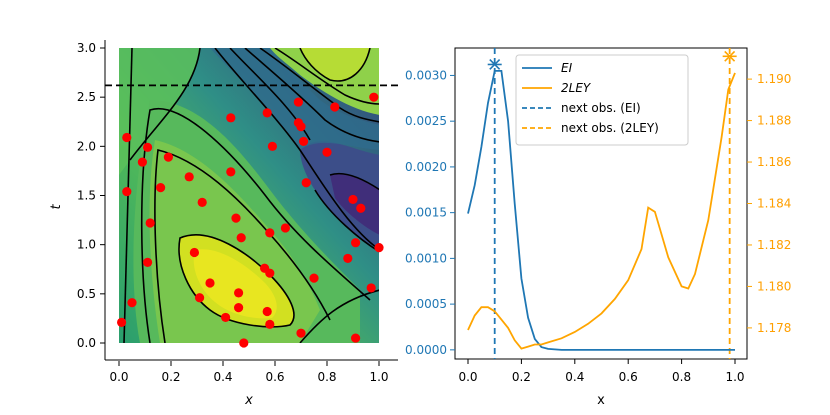 The image size is (830, 415). I want to click on marker-stroke, so click(730, 56).